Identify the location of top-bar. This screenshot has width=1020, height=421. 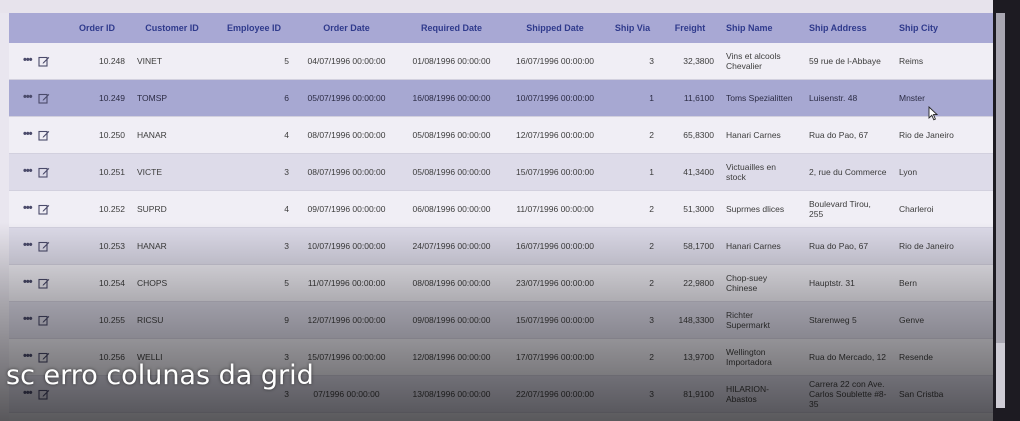
(510, 6).